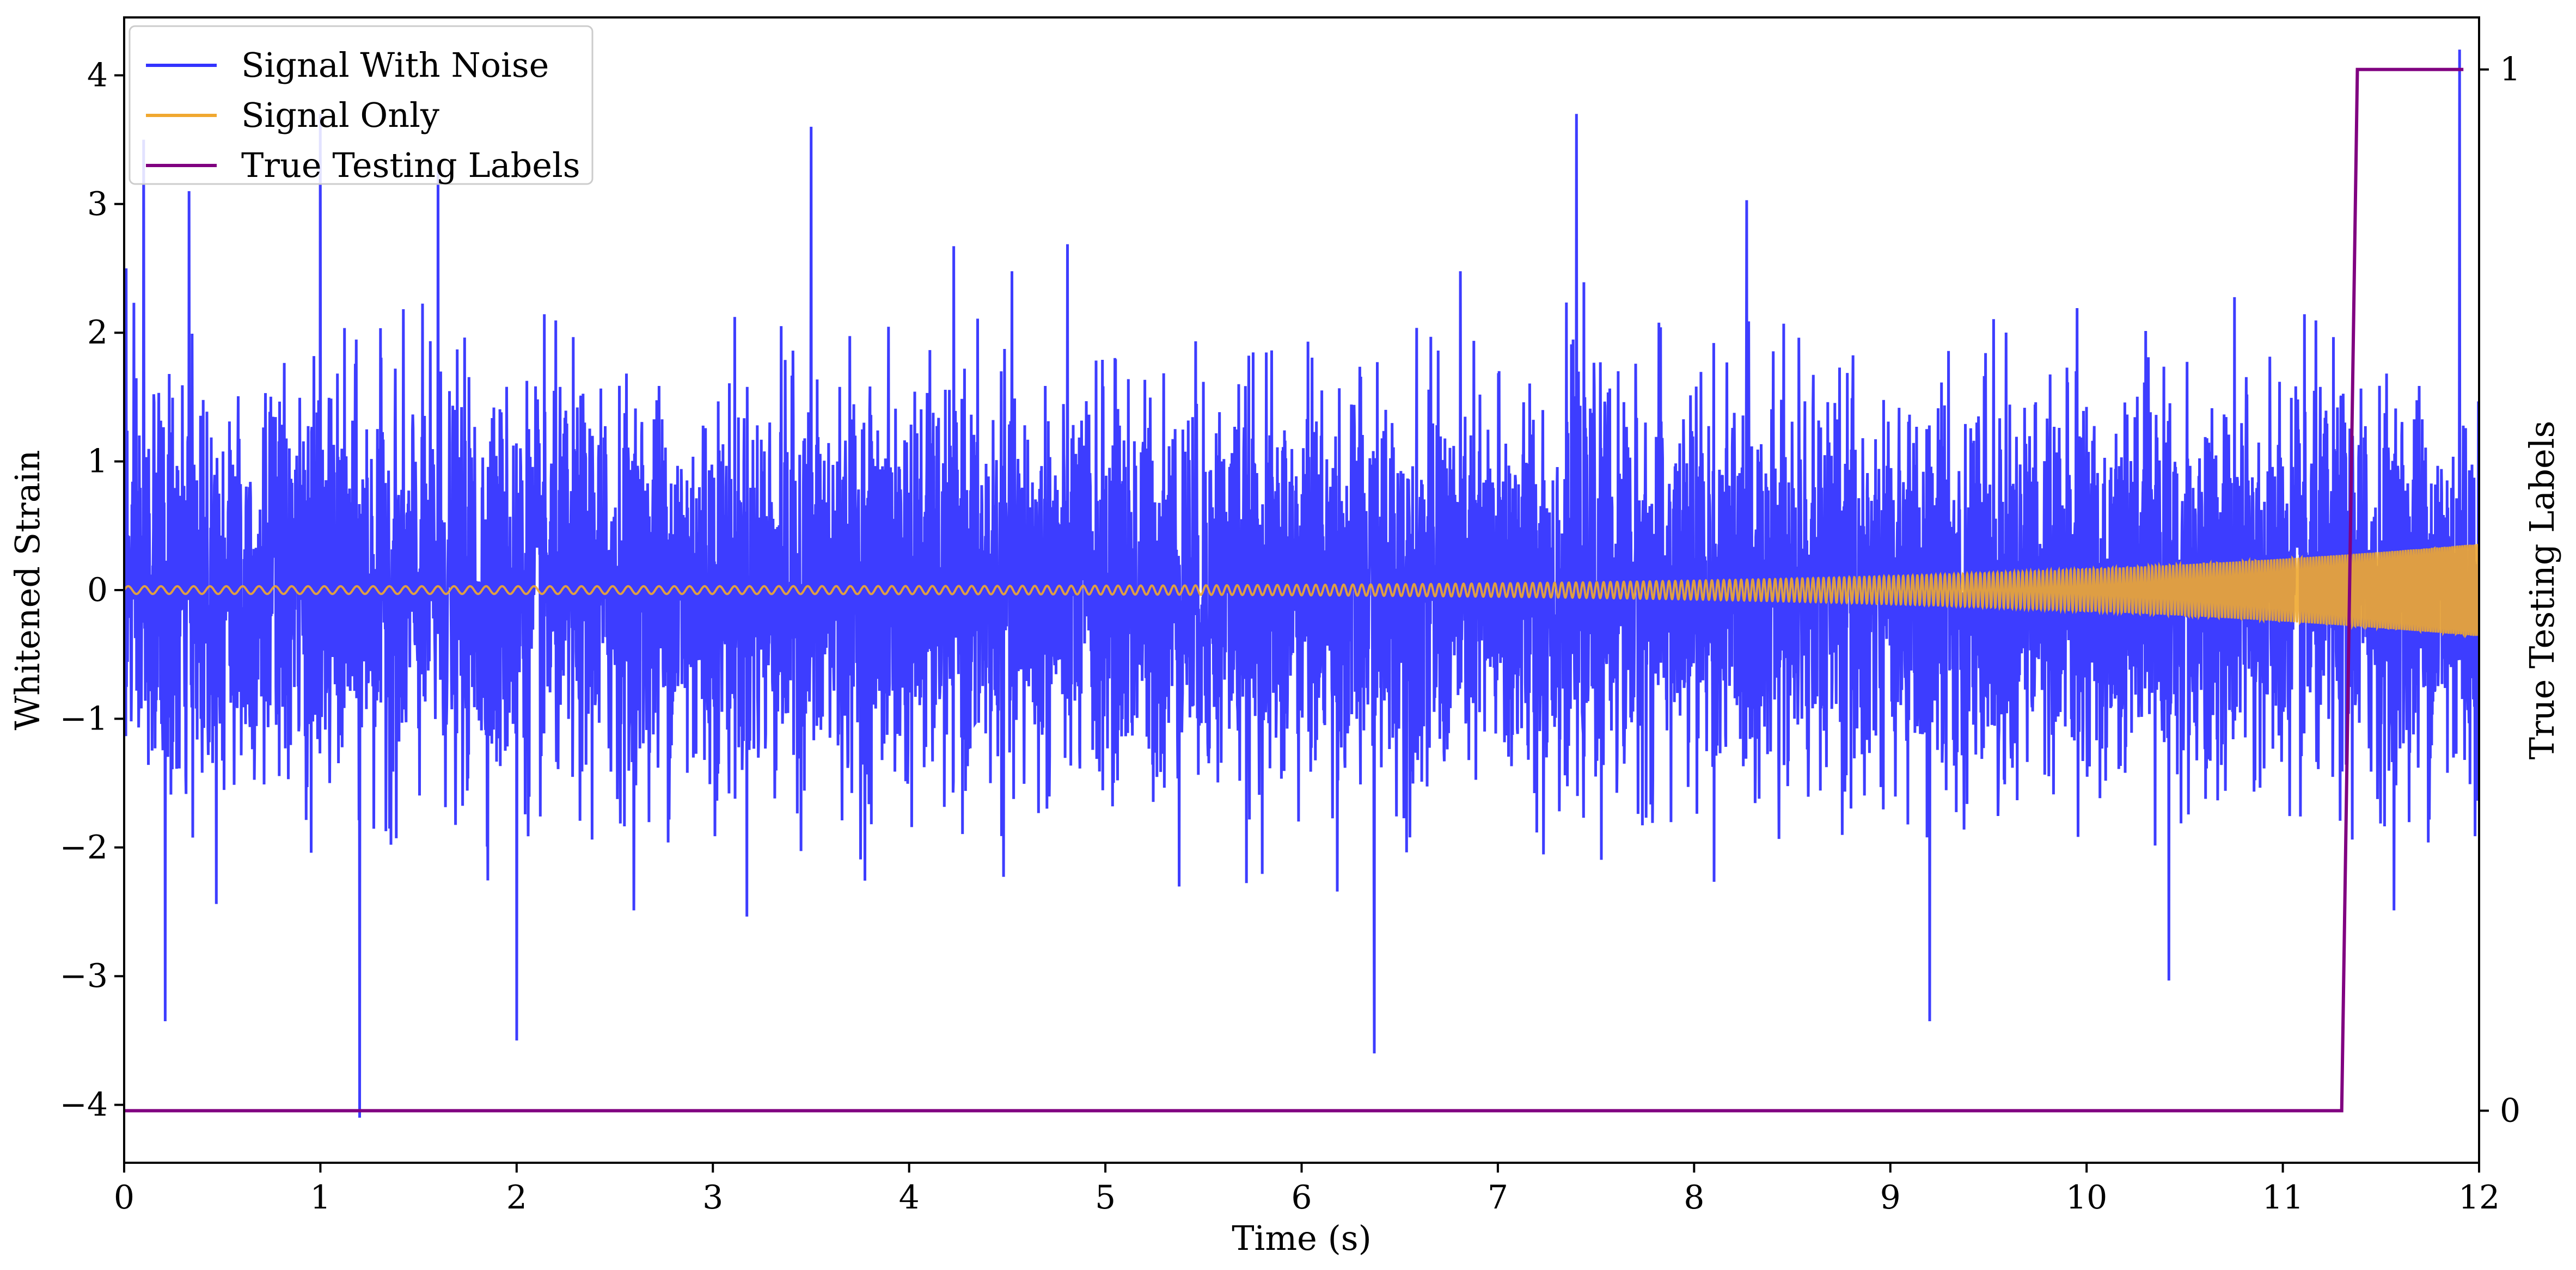  Describe the element at coordinates (2510, 1110) in the screenshot. I see `y2-tick-label: 0` at that location.